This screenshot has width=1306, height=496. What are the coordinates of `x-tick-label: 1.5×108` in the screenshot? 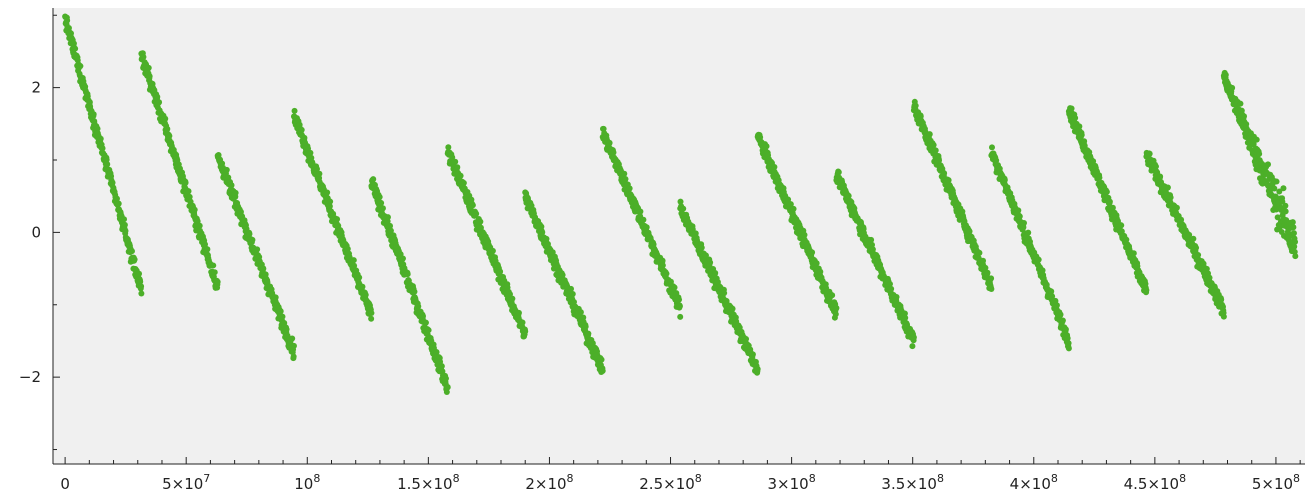 It's located at (428, 482).